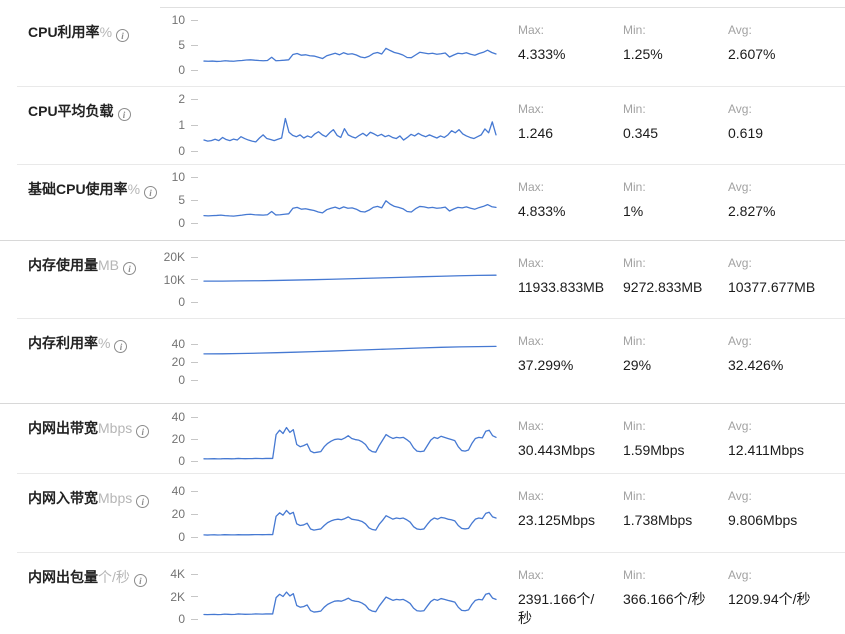 The width and height of the screenshot is (845, 634). I want to click on stat-max-value: 37.299%, so click(546, 365).